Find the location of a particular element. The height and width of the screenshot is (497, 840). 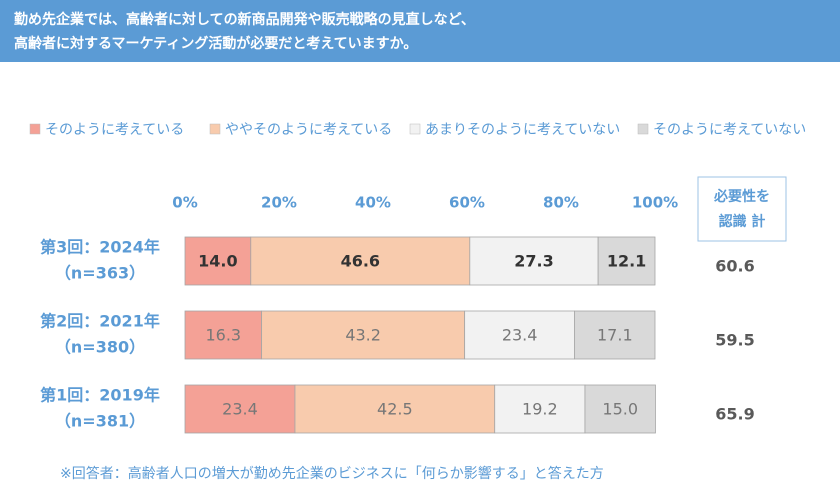

category-label: （n=380） is located at coordinates (100, 347).